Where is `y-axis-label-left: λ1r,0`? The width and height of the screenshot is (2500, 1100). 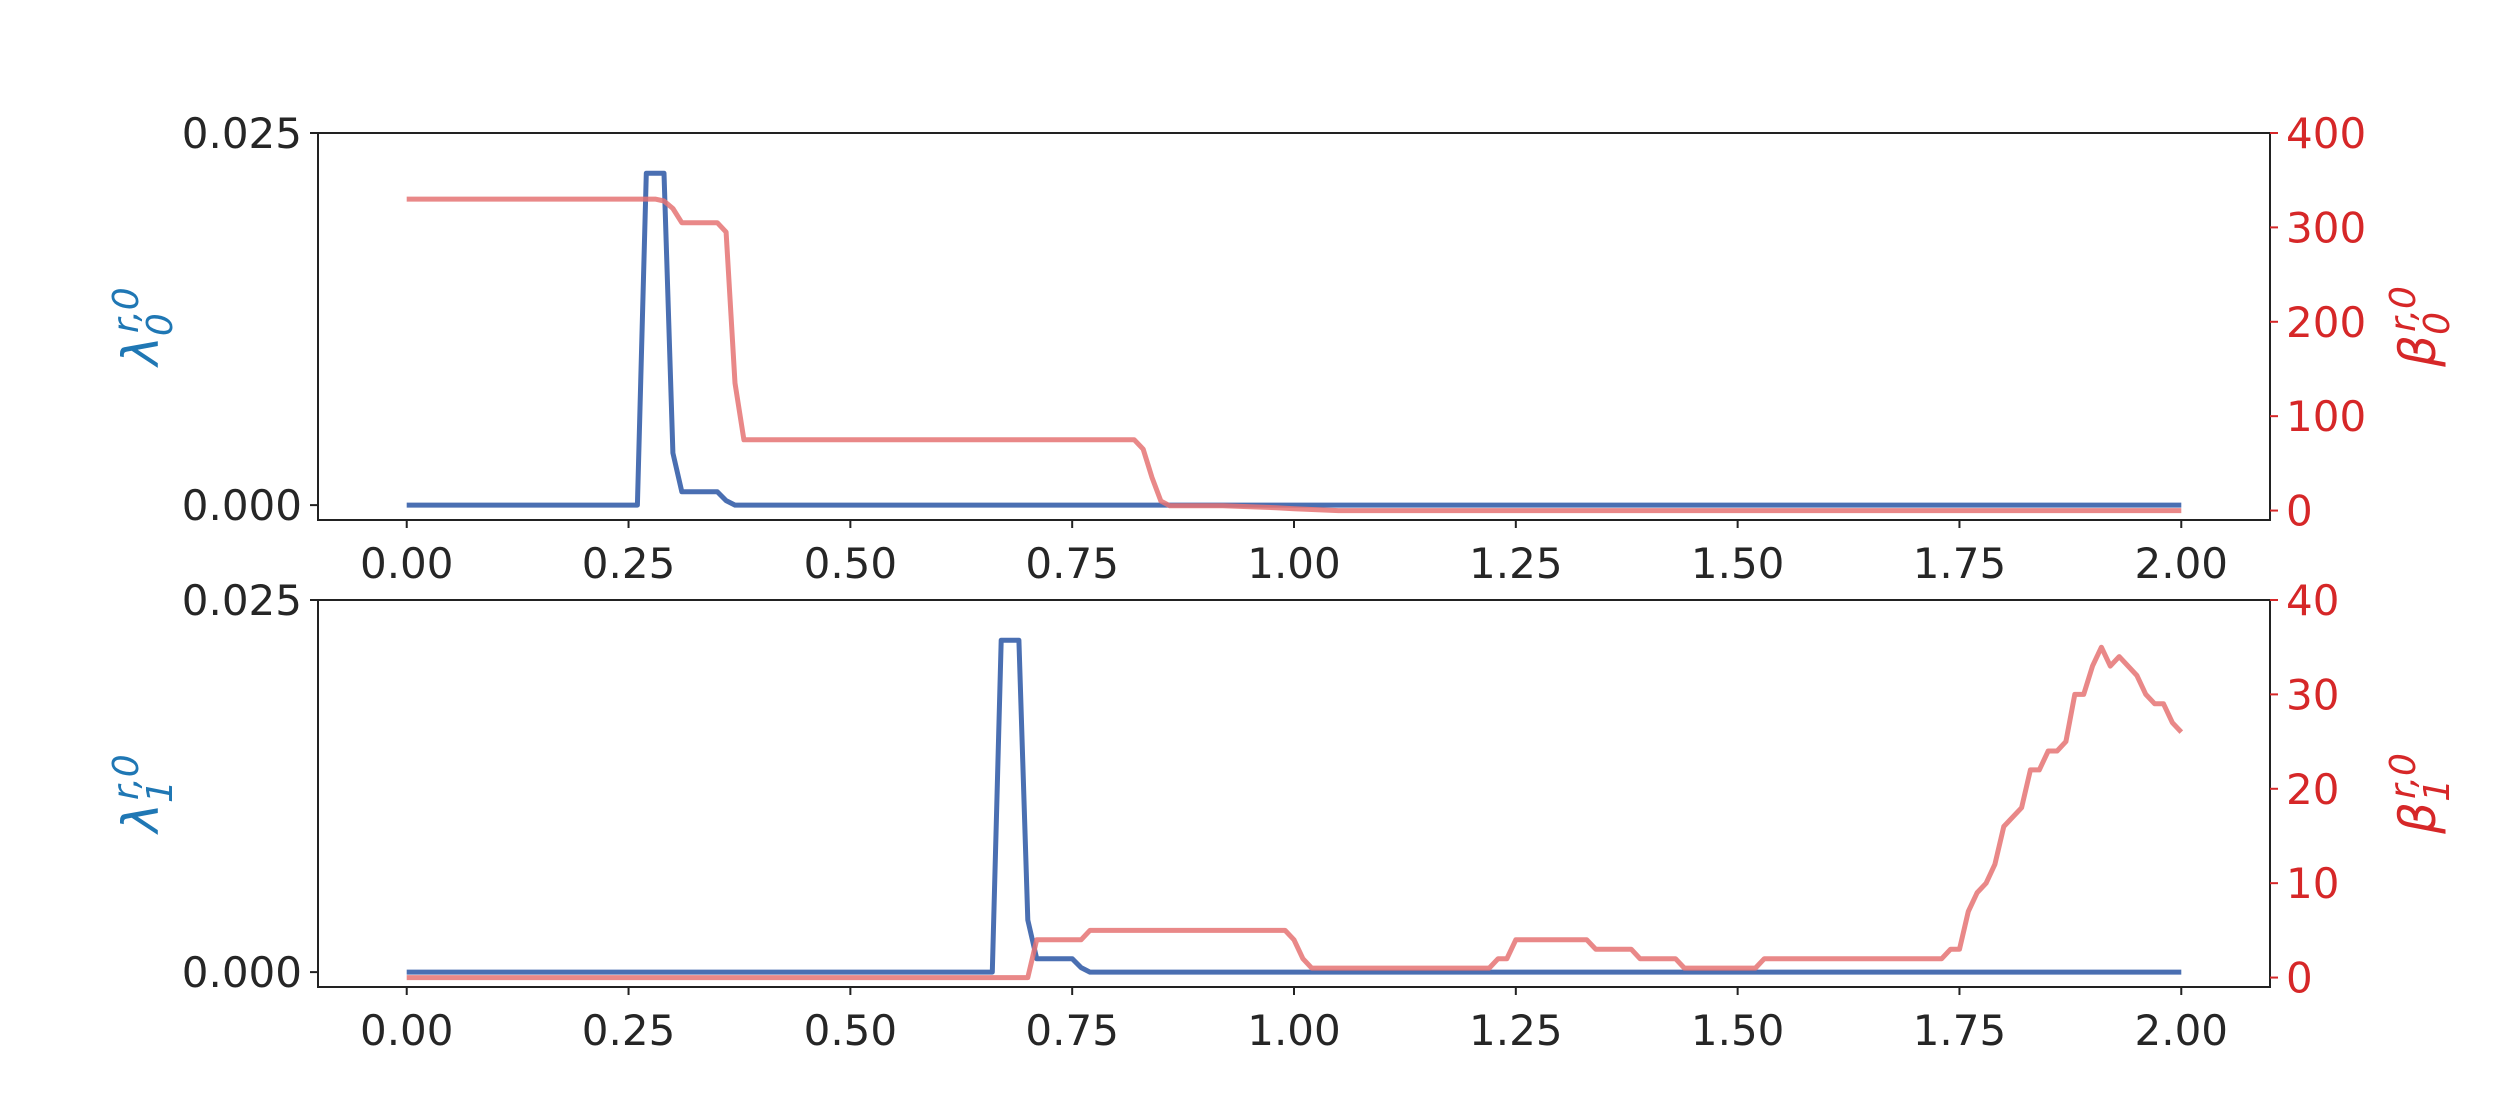 y-axis-label-left: λ1r,0 is located at coordinates (143, 794).